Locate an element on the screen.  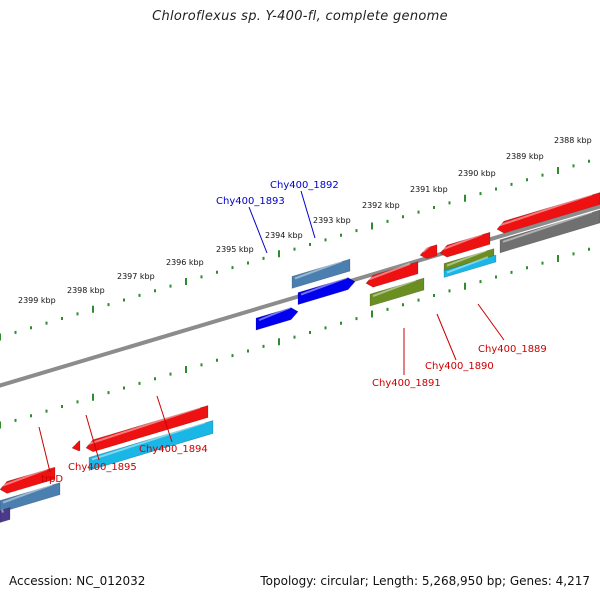
leader-trpD is located at coordinates (44, 449).